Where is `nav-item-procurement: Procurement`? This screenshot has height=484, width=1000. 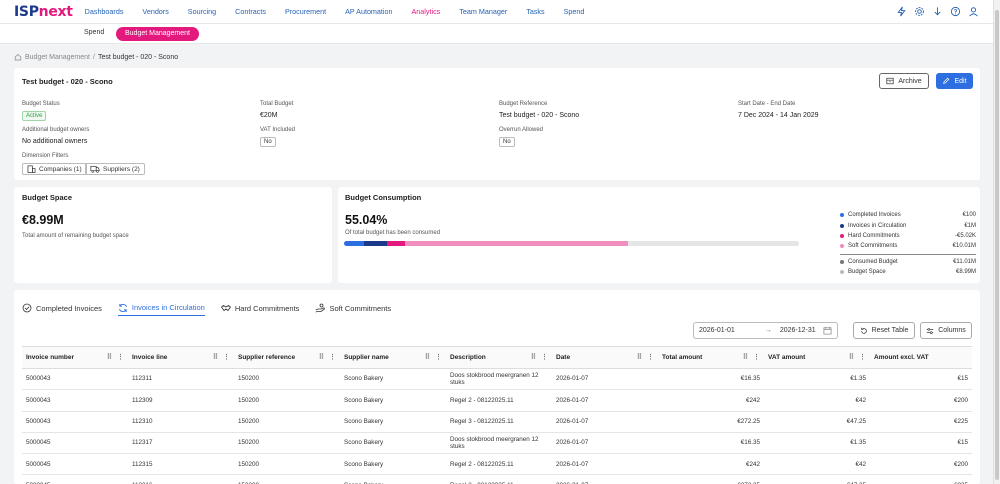 nav-item-procurement: Procurement is located at coordinates (305, 11).